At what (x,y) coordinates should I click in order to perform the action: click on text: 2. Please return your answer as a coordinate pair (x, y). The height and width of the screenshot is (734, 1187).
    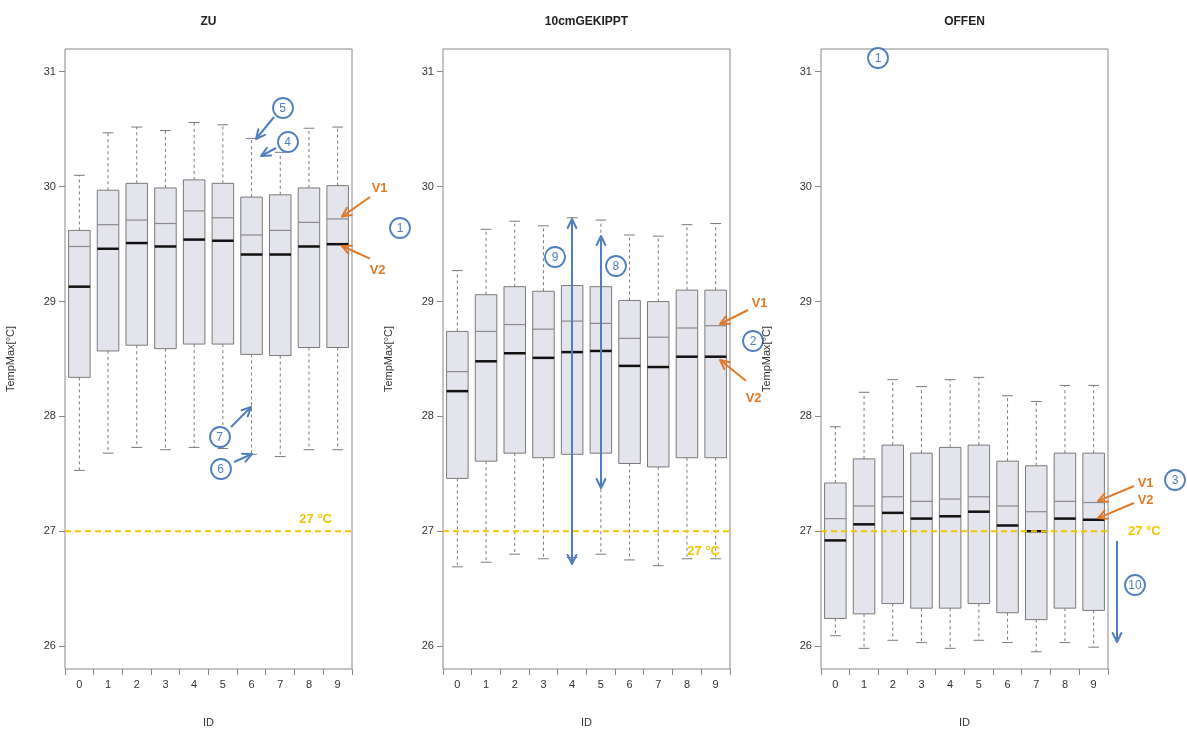
    Looking at the image, I should click on (753, 341).